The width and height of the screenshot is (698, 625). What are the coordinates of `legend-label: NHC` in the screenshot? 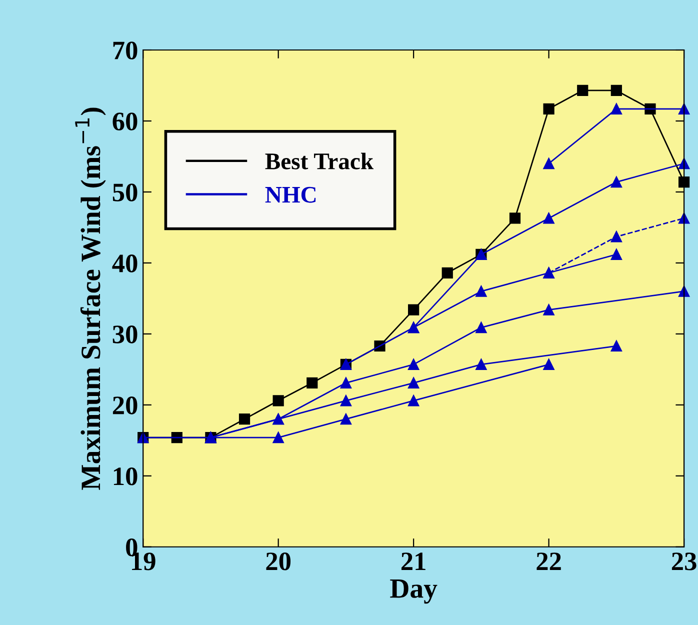 It's located at (290, 194).